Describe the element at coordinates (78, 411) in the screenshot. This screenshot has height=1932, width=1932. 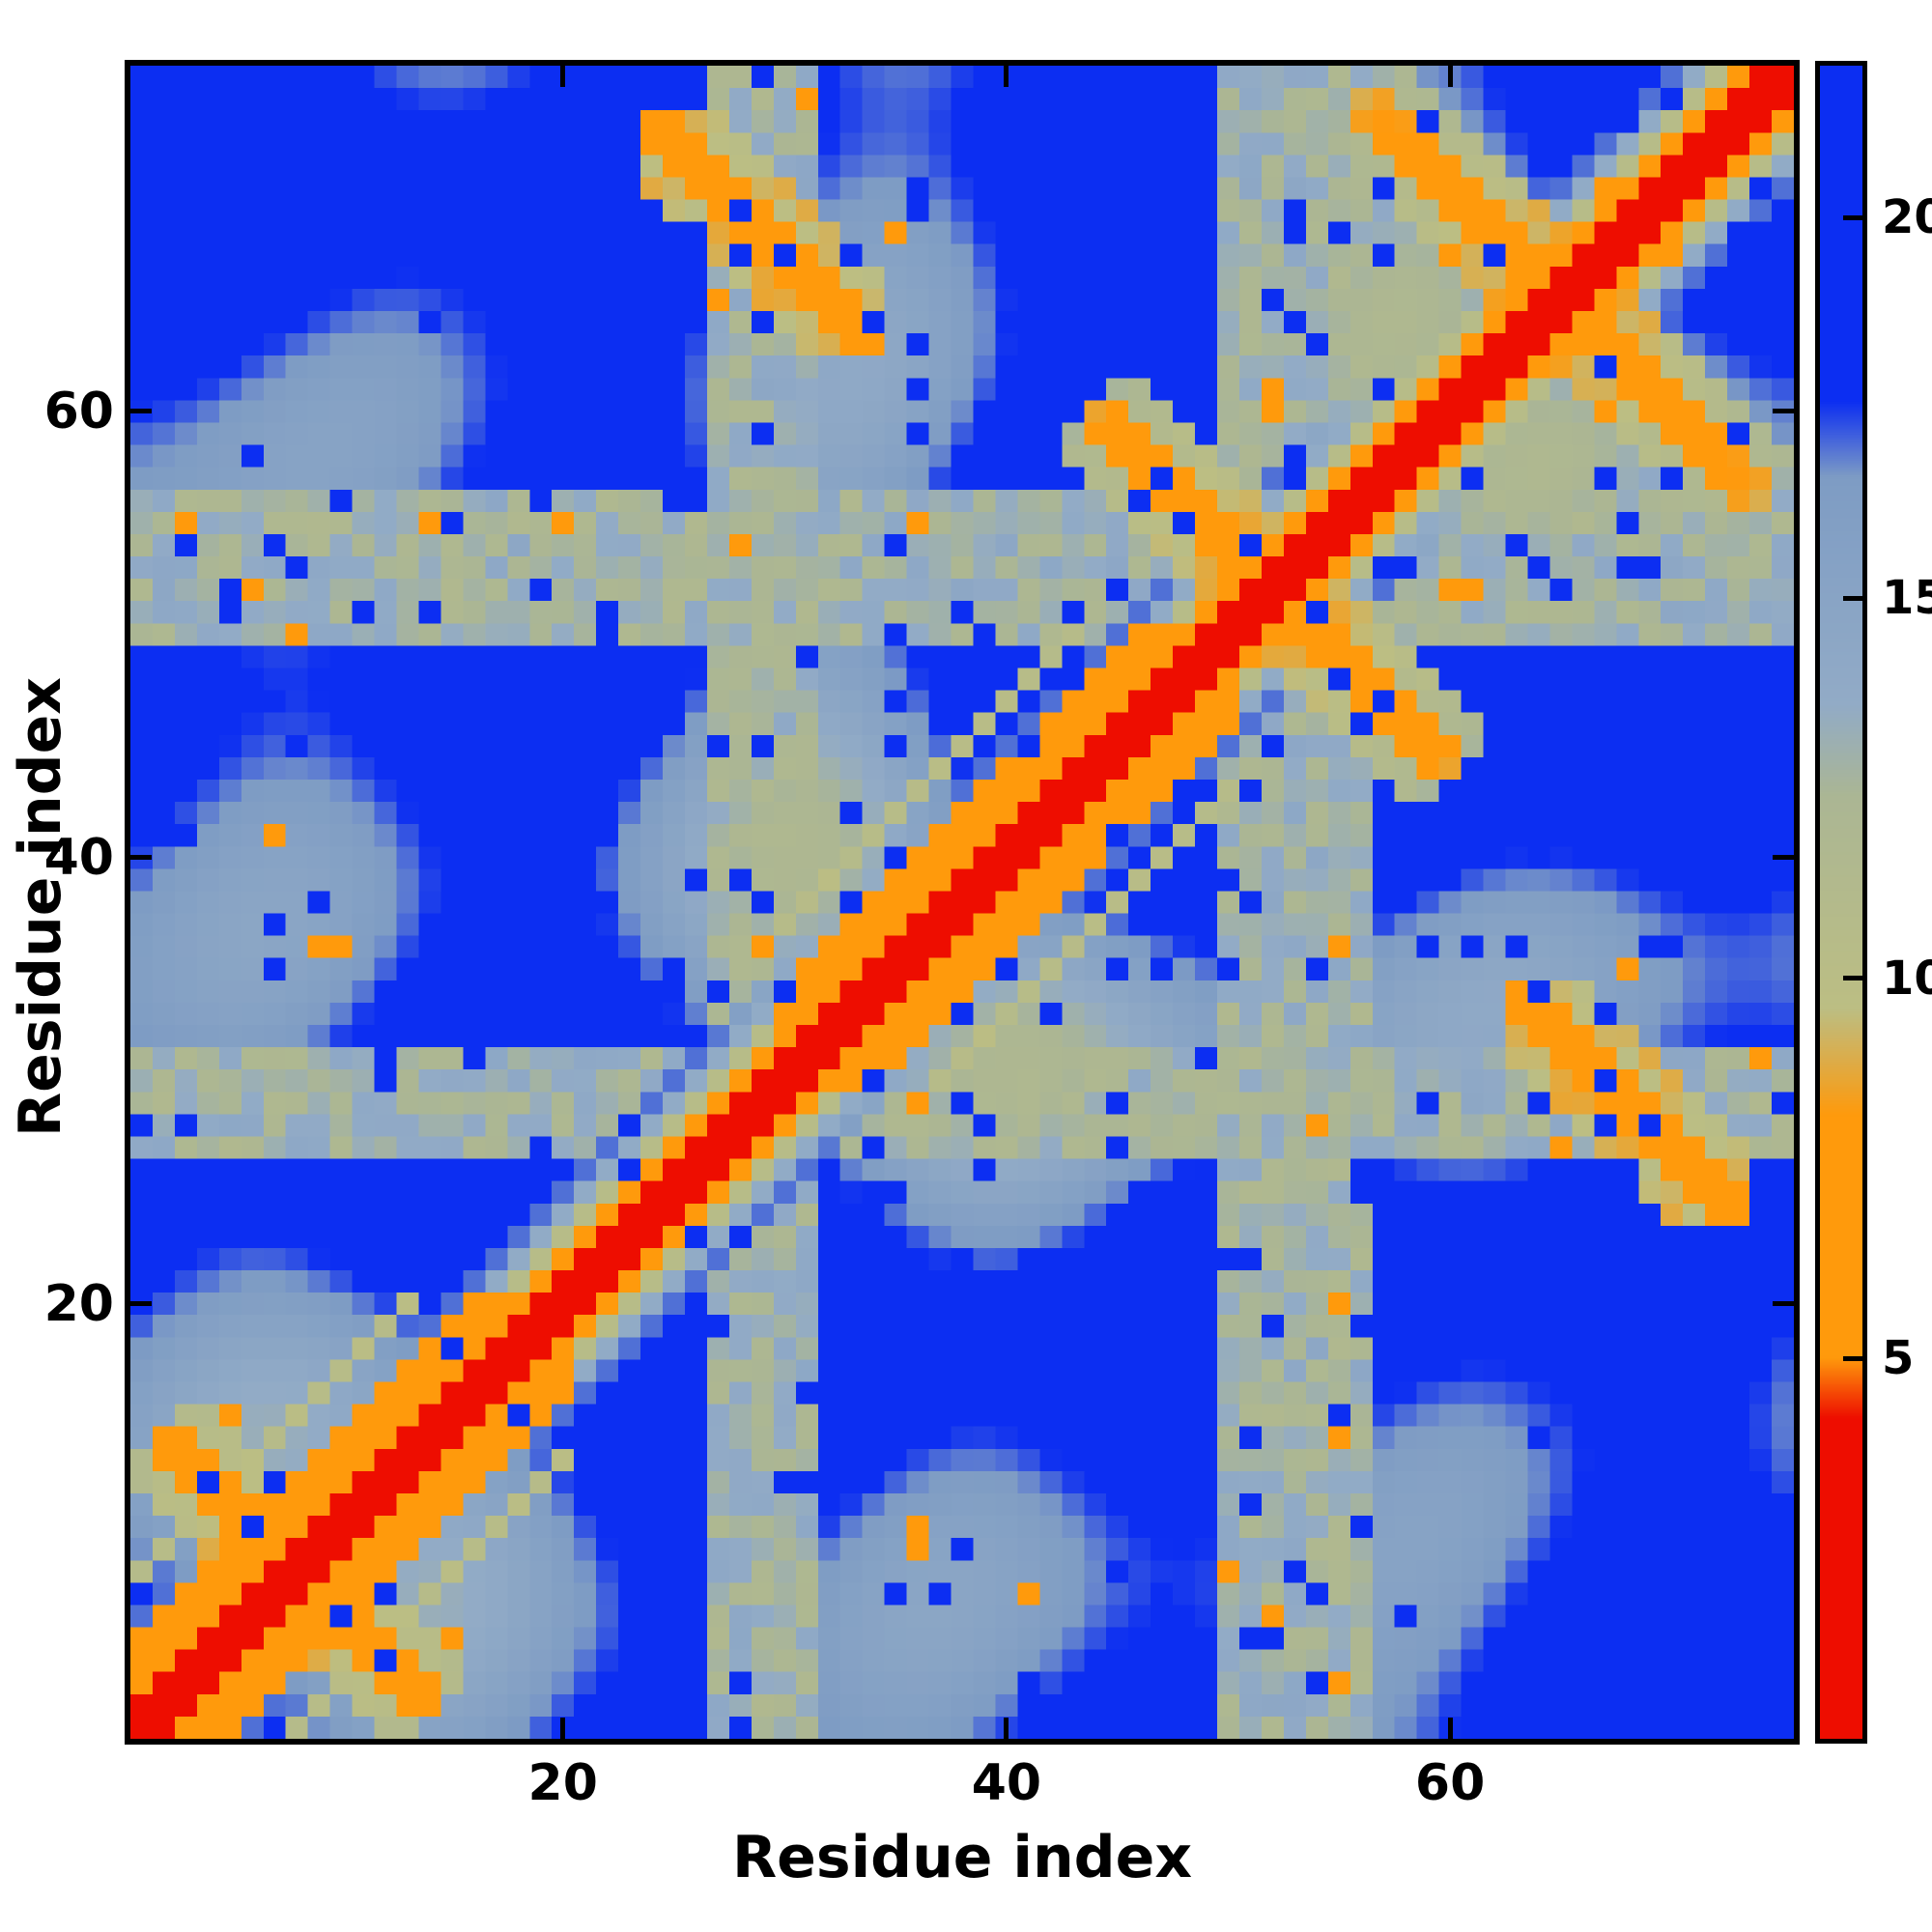
I see `y-tick-label: 60` at that location.